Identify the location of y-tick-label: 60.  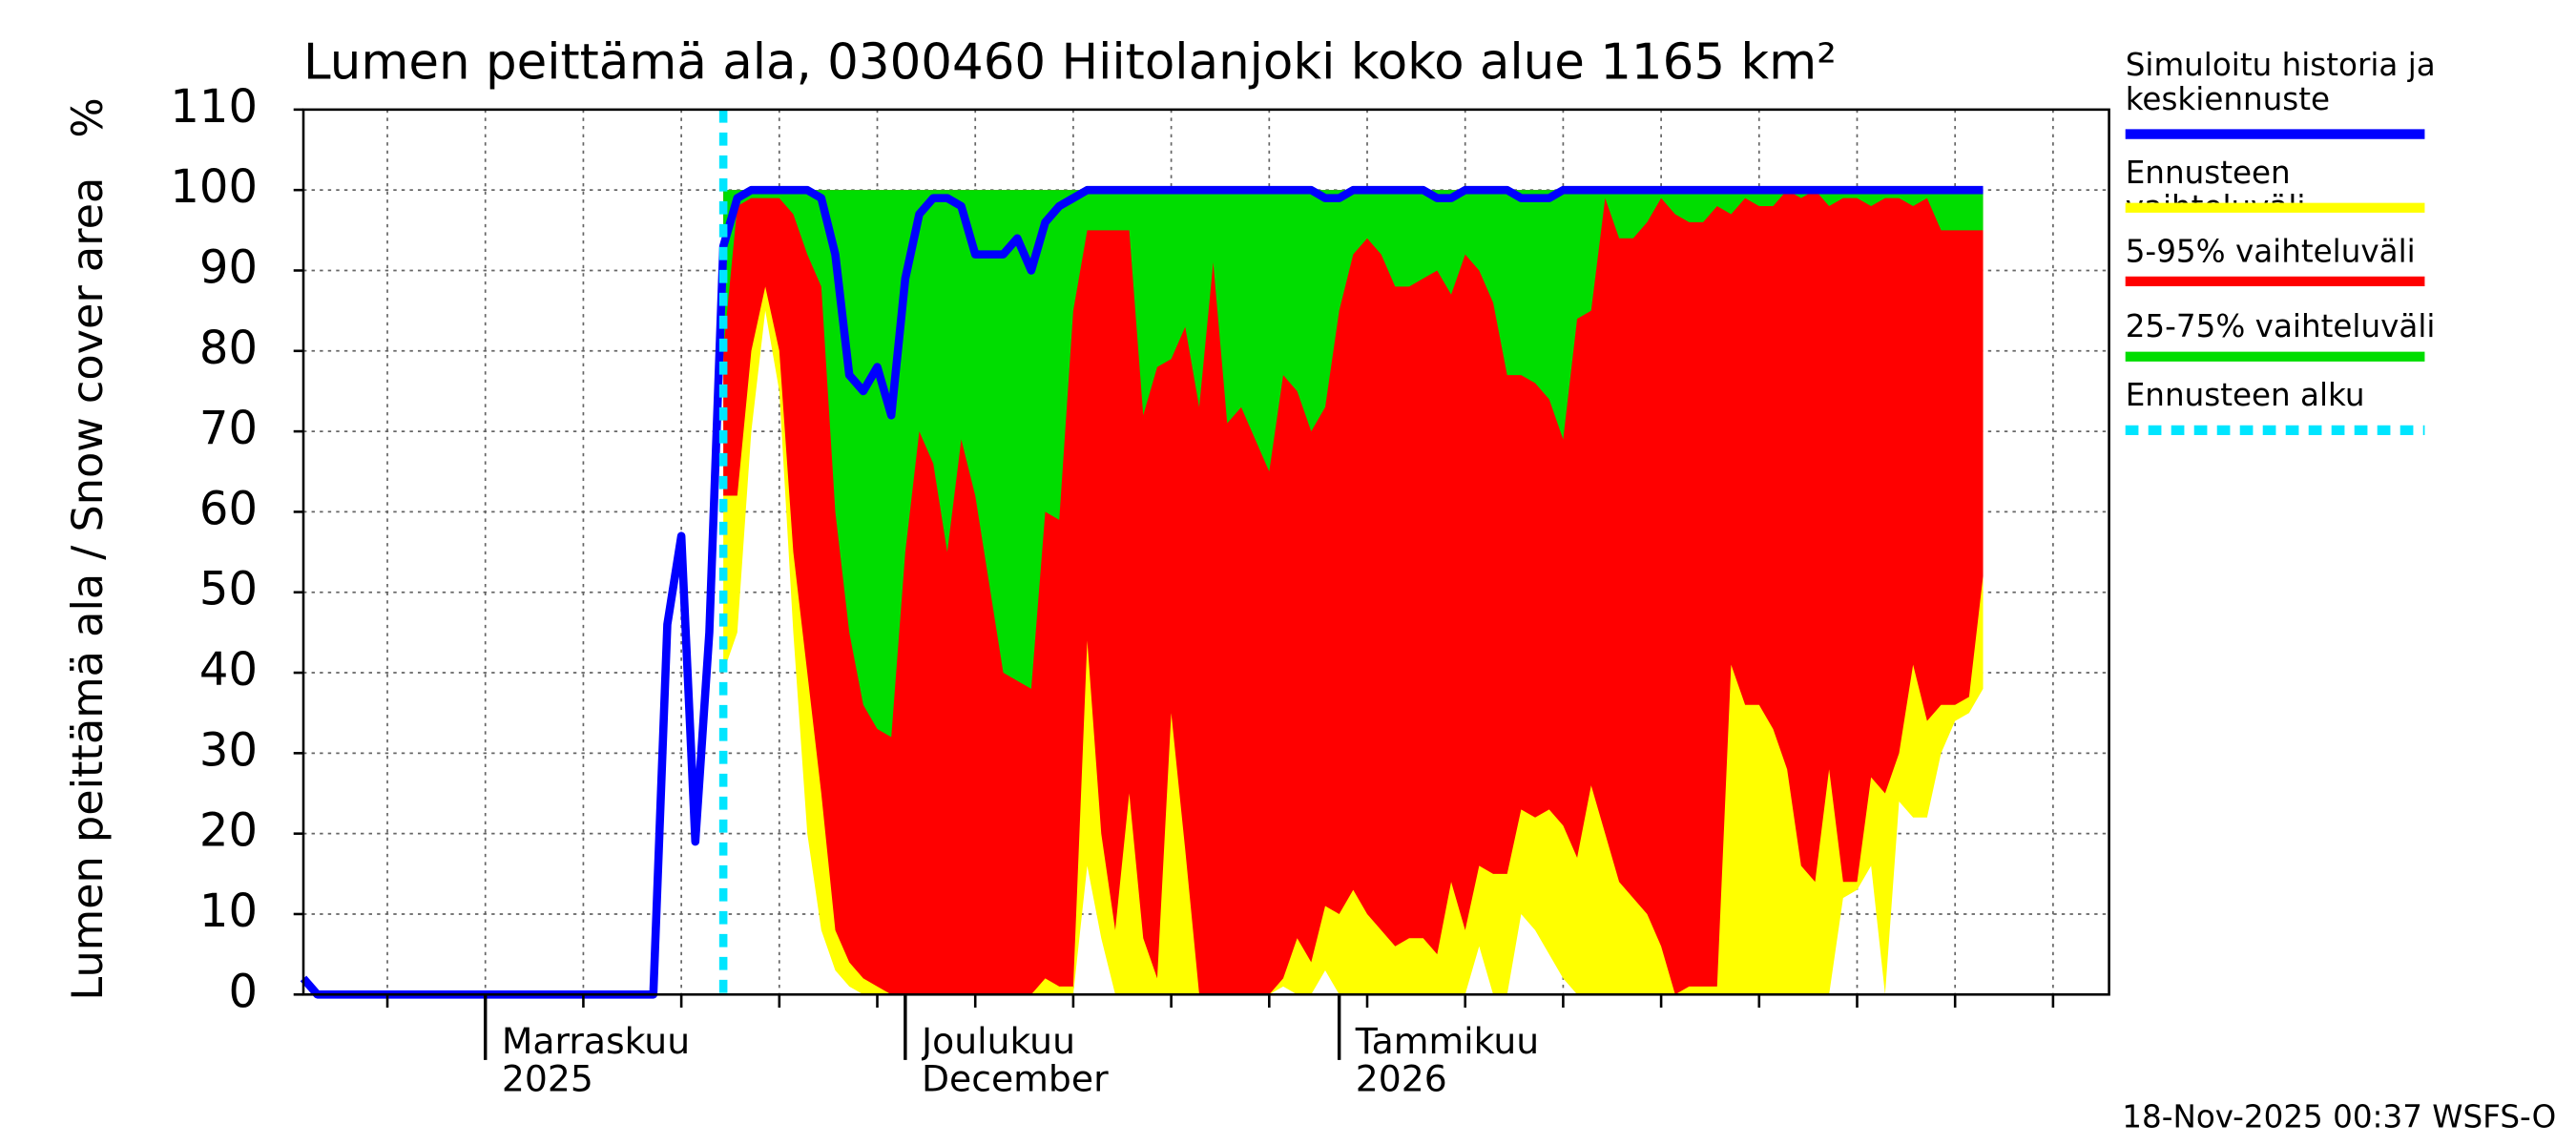
(228, 508).